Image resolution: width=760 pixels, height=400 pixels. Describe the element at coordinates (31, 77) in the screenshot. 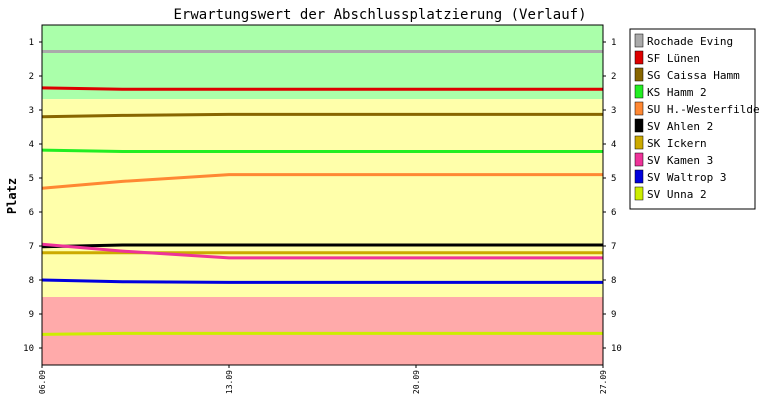

I see `y-tick-label-left: 2` at that location.